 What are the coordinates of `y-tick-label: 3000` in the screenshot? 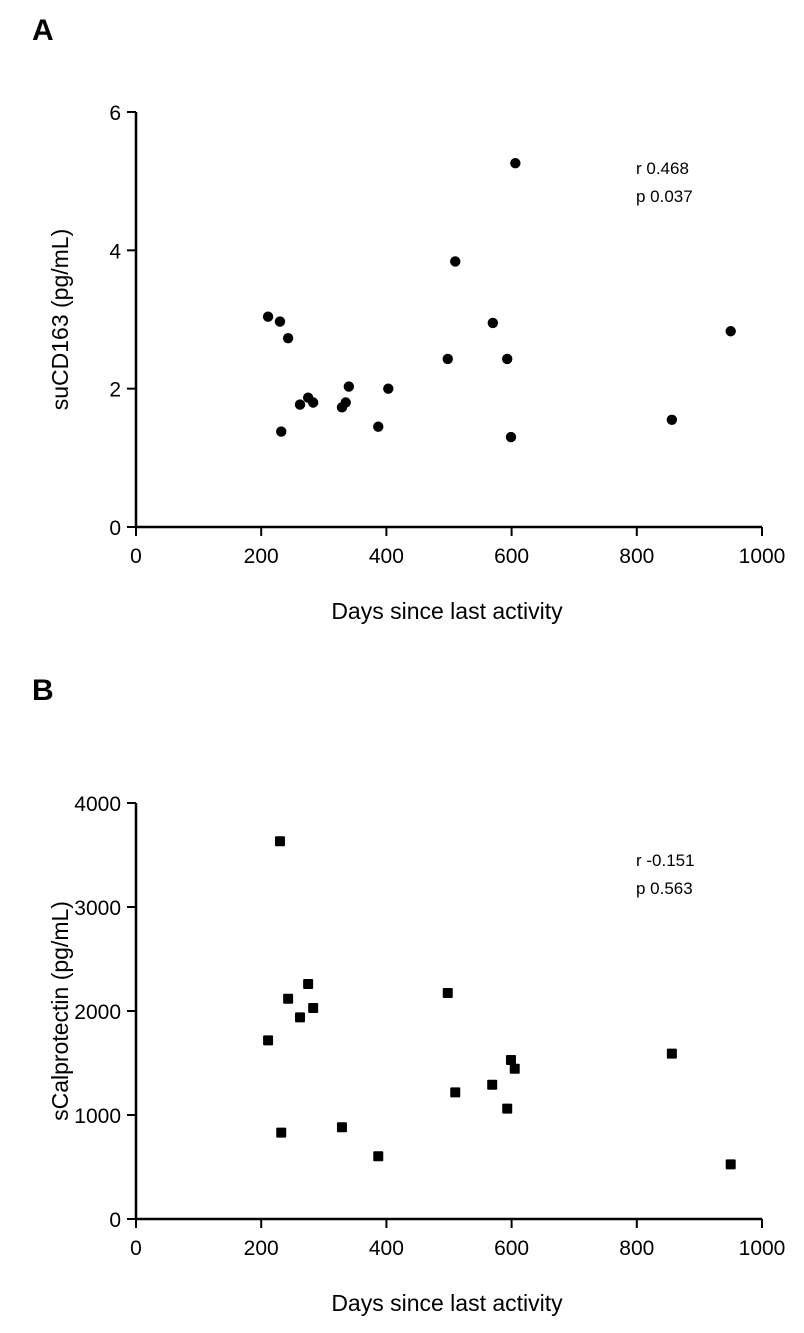 It's located at (97, 908).